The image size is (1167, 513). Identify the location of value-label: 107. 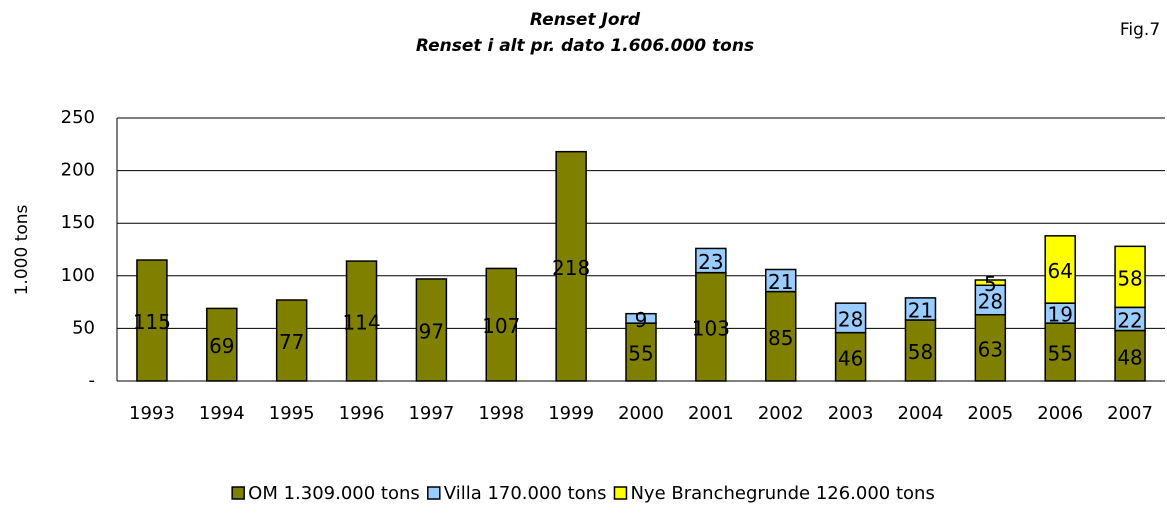
(501, 326).